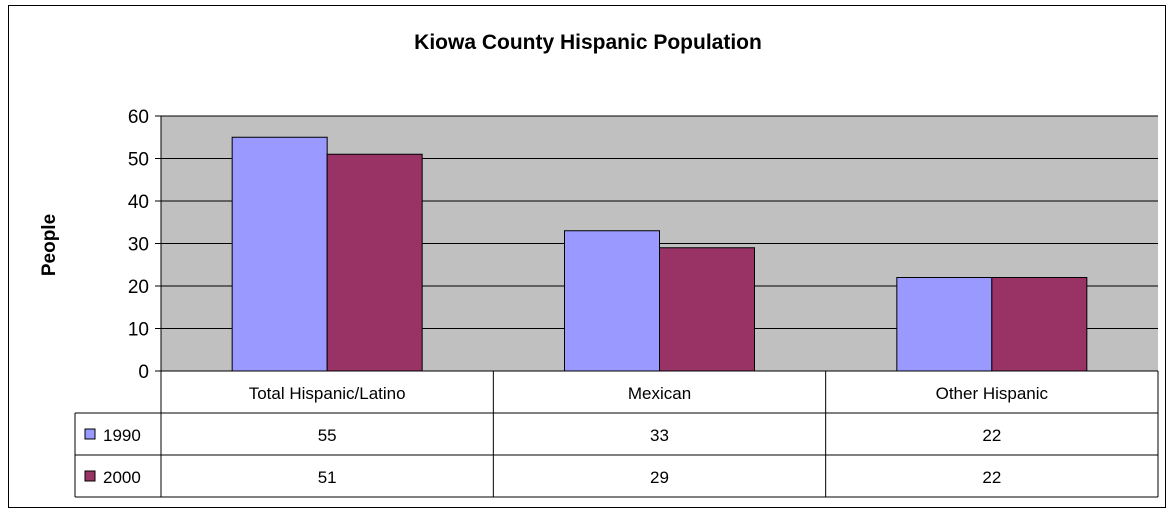  What do you see at coordinates (327, 435) in the screenshot?
I see `data-label: 55` at bounding box center [327, 435].